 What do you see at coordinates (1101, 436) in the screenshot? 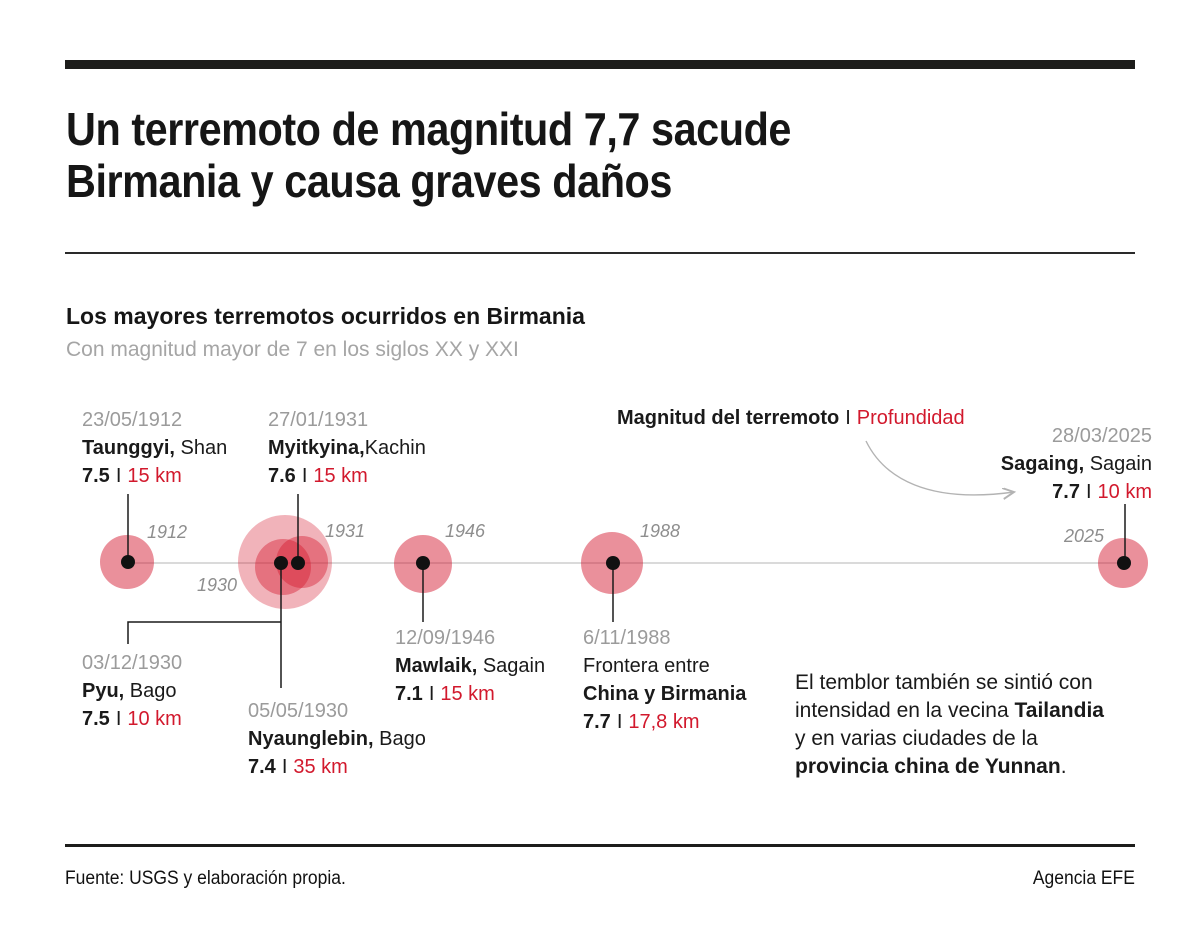
I see `event-date: 28/03/2025` at bounding box center [1101, 436].